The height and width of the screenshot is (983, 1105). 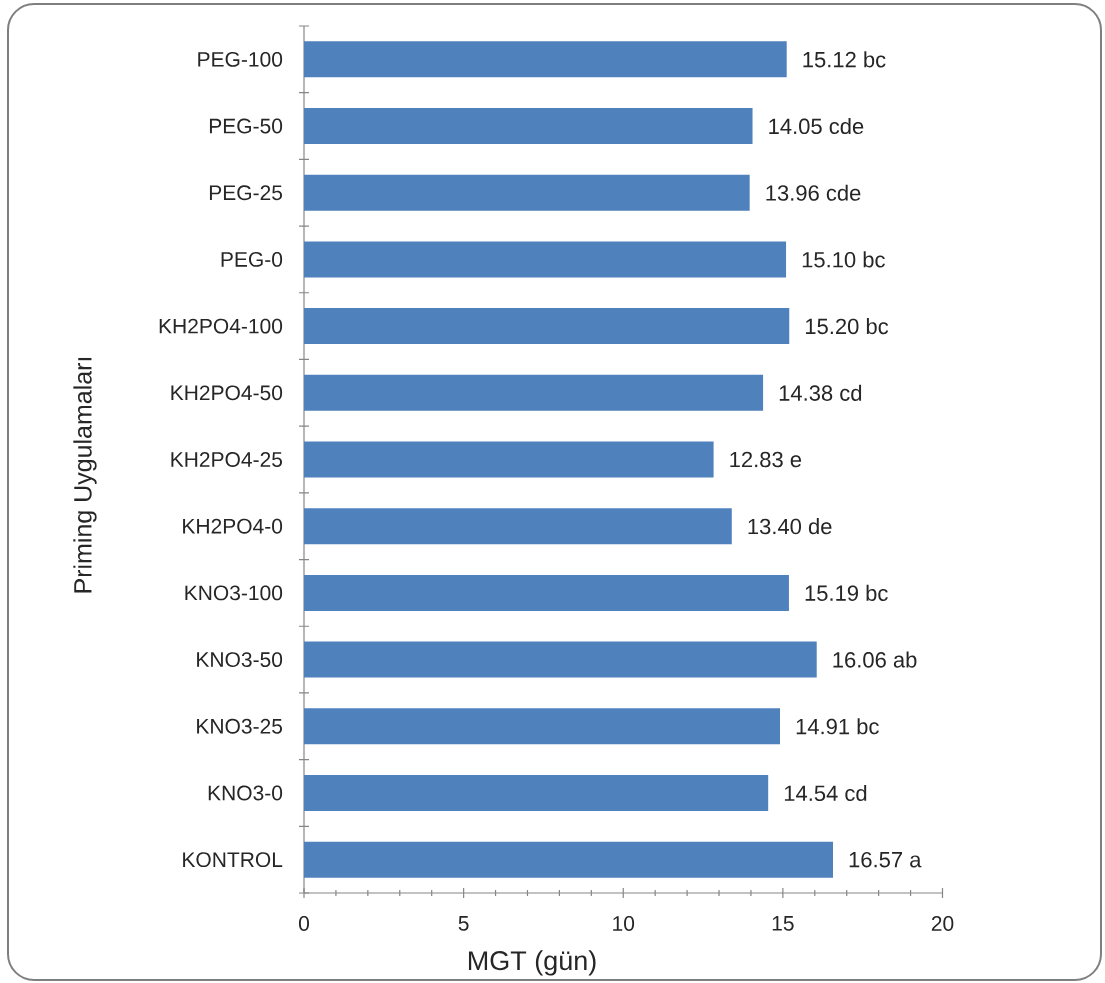 What do you see at coordinates (233, 526) in the screenshot?
I see `y-tick-label: KH2PO4-0` at bounding box center [233, 526].